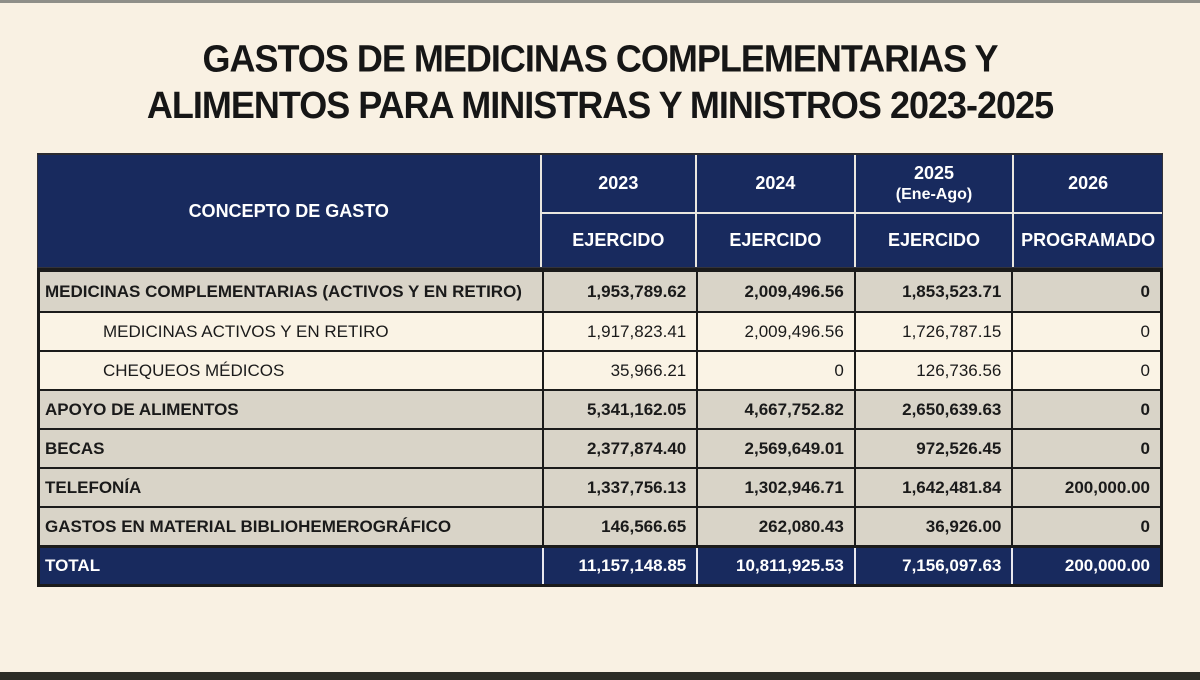 Image resolution: width=1200 pixels, height=680 pixels. What do you see at coordinates (932, 487) in the screenshot?
I see `value-cell: 1,642,481.84` at bounding box center [932, 487].